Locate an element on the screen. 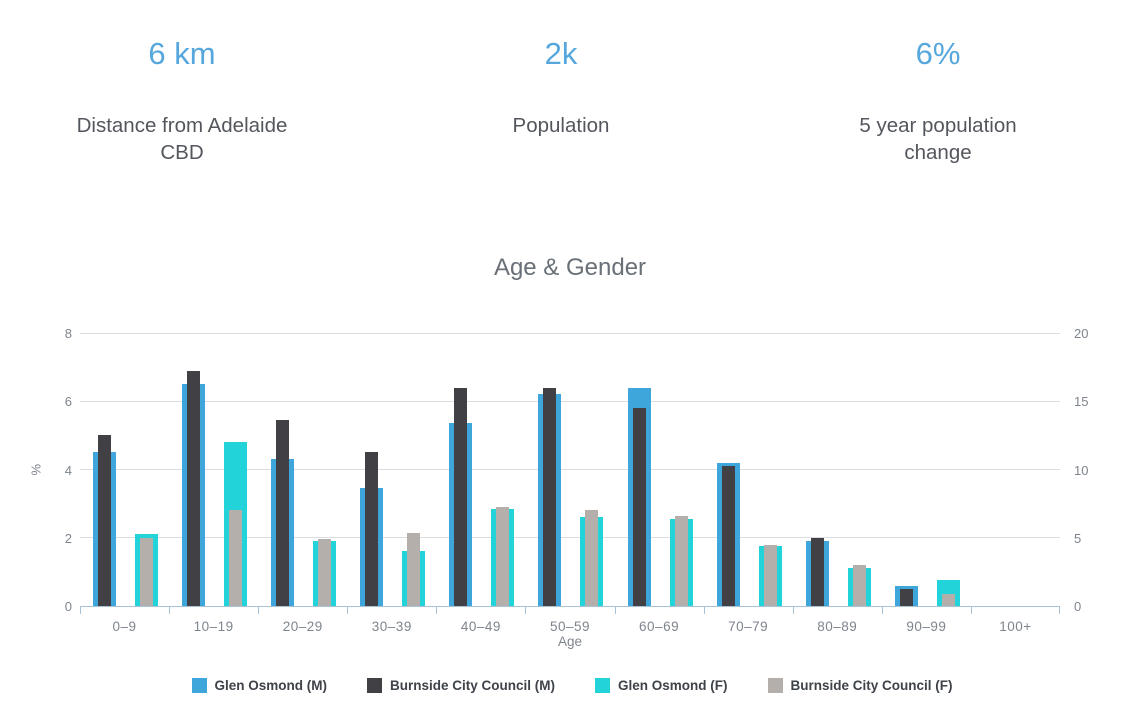 This screenshot has width=1144, height=720. stat-population-change: 6% 5 year population change is located at coordinates (938, 101).